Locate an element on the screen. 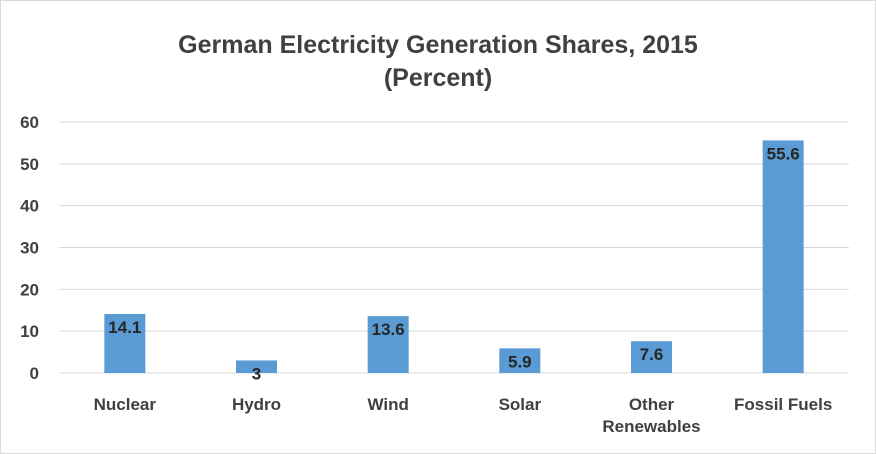 This screenshot has height=454, width=876. y-tick-label: 30 is located at coordinates (29, 248).